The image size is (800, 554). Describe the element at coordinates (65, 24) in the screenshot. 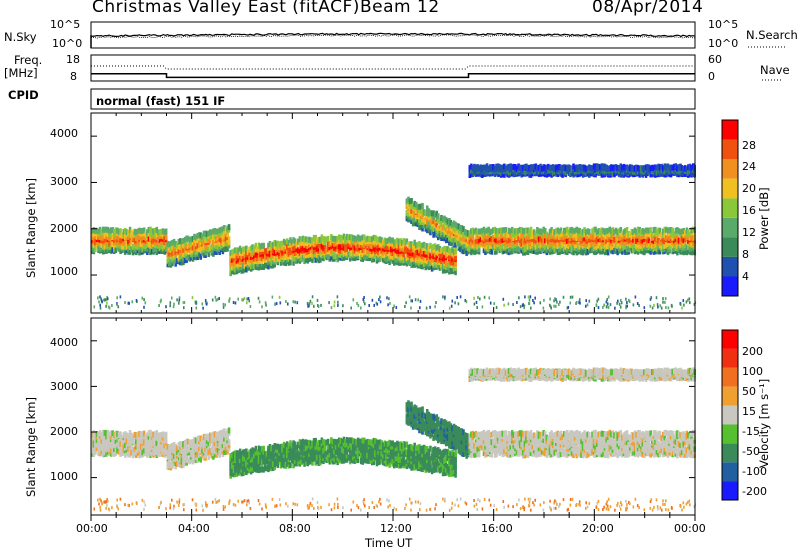

I see `noise-tick-top: 10^5` at that location.